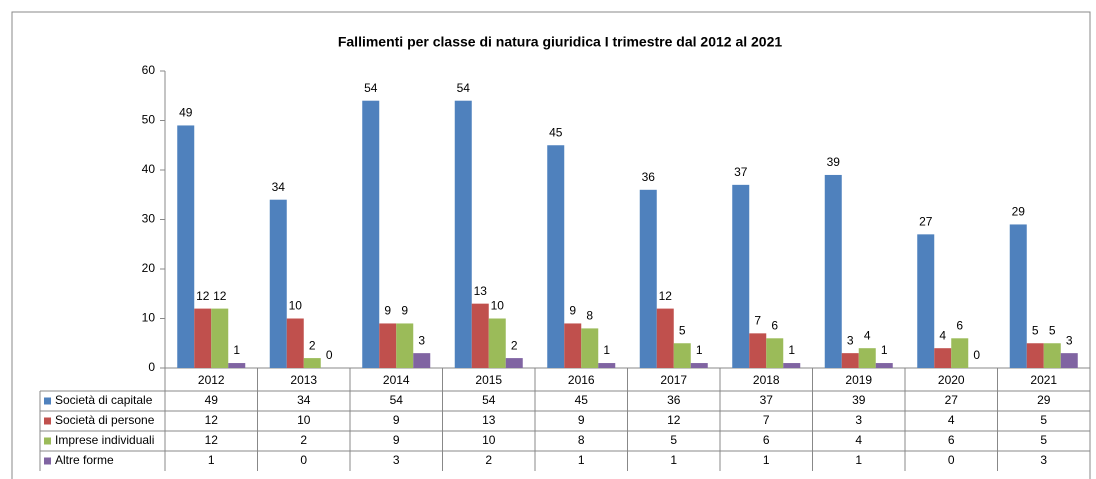 This screenshot has height=479, width=1096. What do you see at coordinates (105, 420) in the screenshot?
I see `legend-label: Società di persone` at bounding box center [105, 420].